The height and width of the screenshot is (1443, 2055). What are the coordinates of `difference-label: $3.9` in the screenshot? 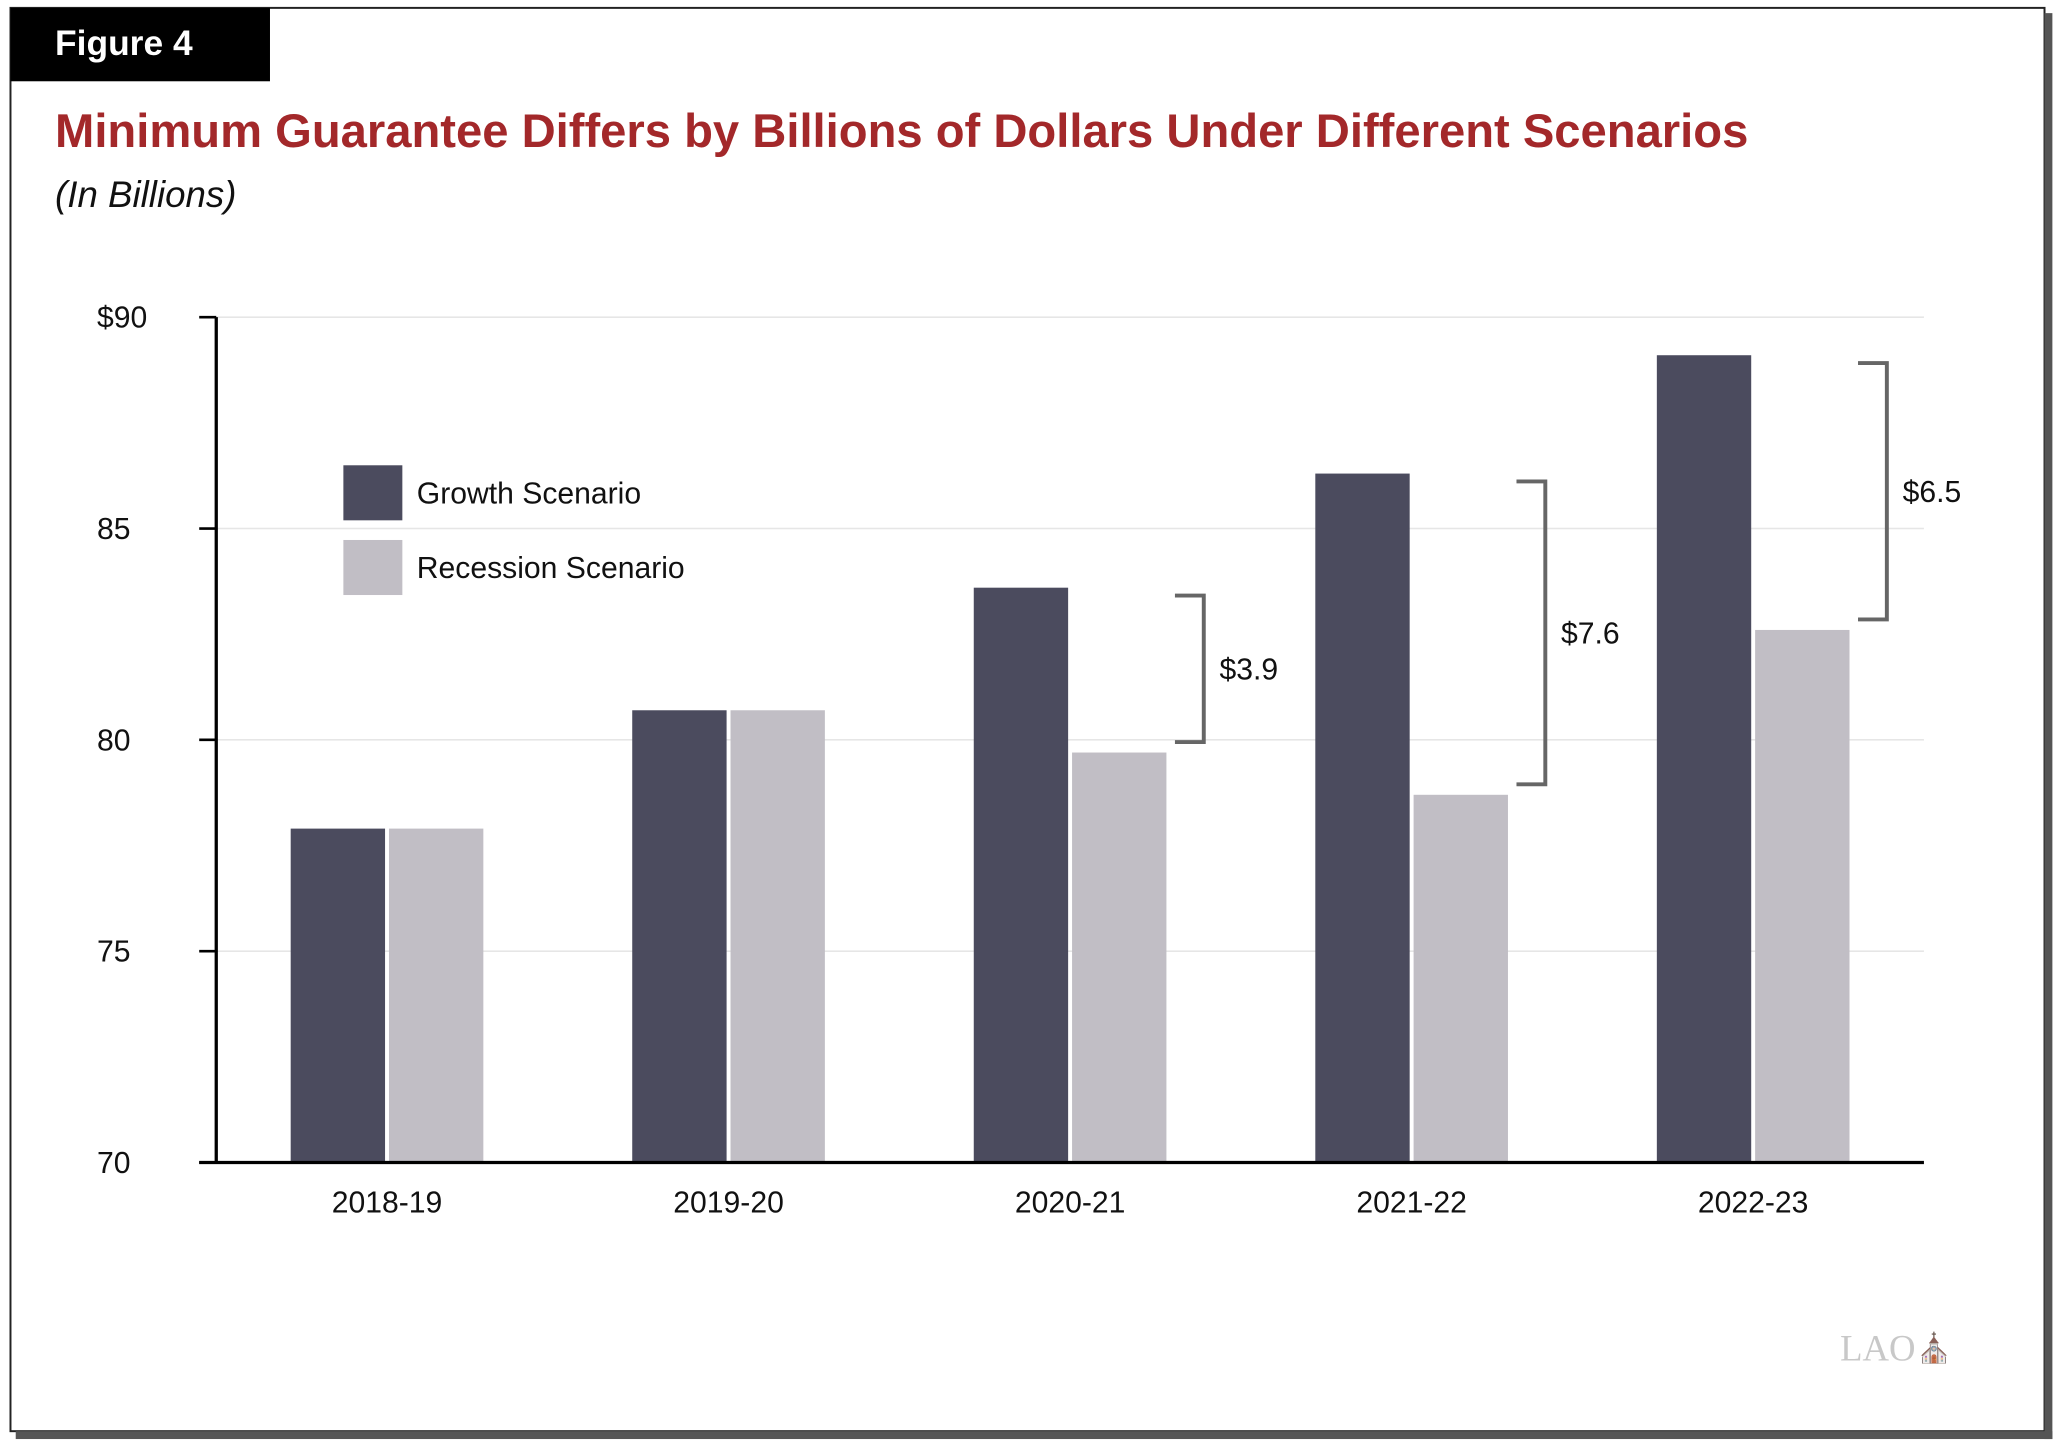 It's located at (1249, 669).